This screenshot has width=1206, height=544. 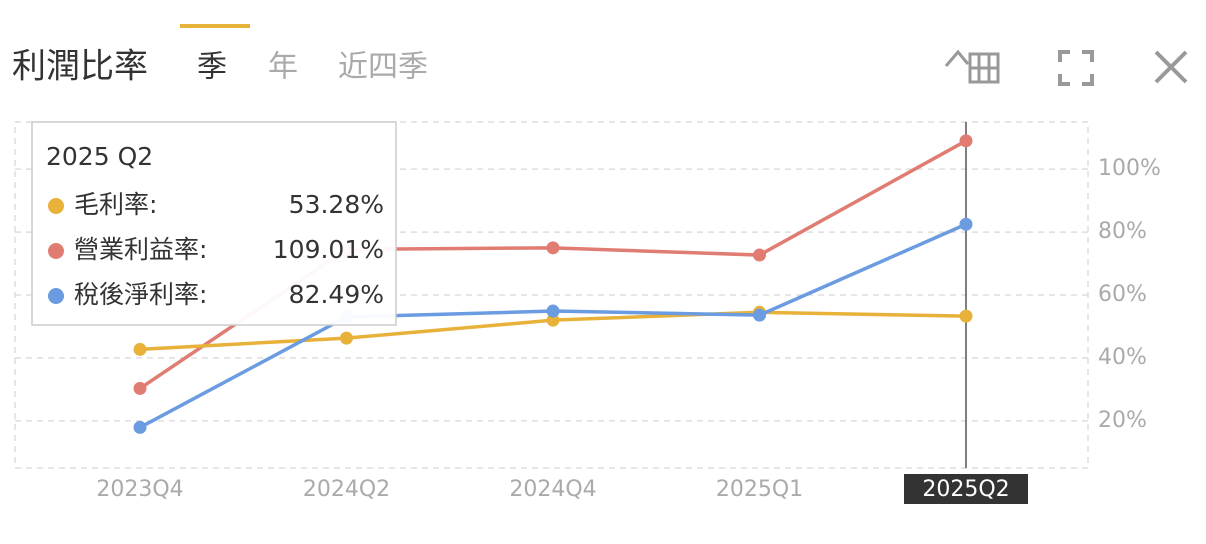 What do you see at coordinates (215, 26) in the screenshot?
I see `active-tab-indicator` at bounding box center [215, 26].